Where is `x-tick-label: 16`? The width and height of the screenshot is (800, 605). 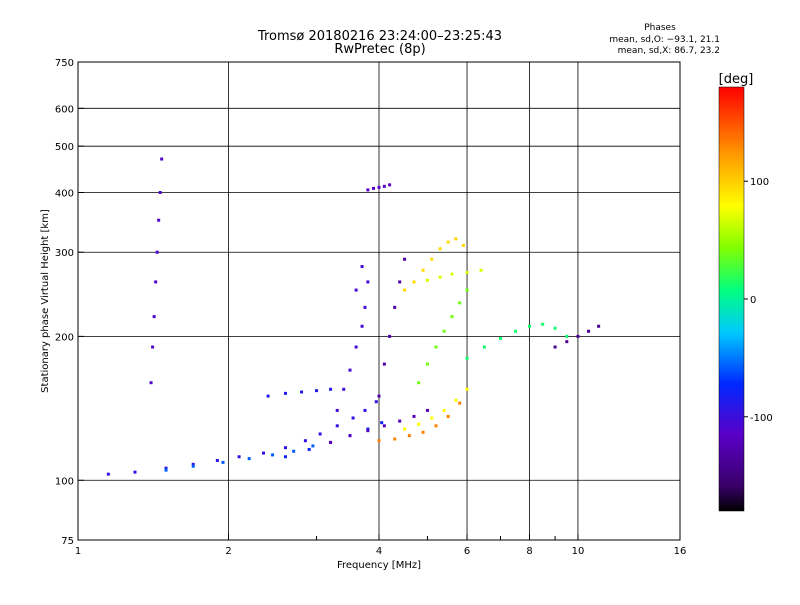
x-tick-label: 16 is located at coordinates (680, 551).